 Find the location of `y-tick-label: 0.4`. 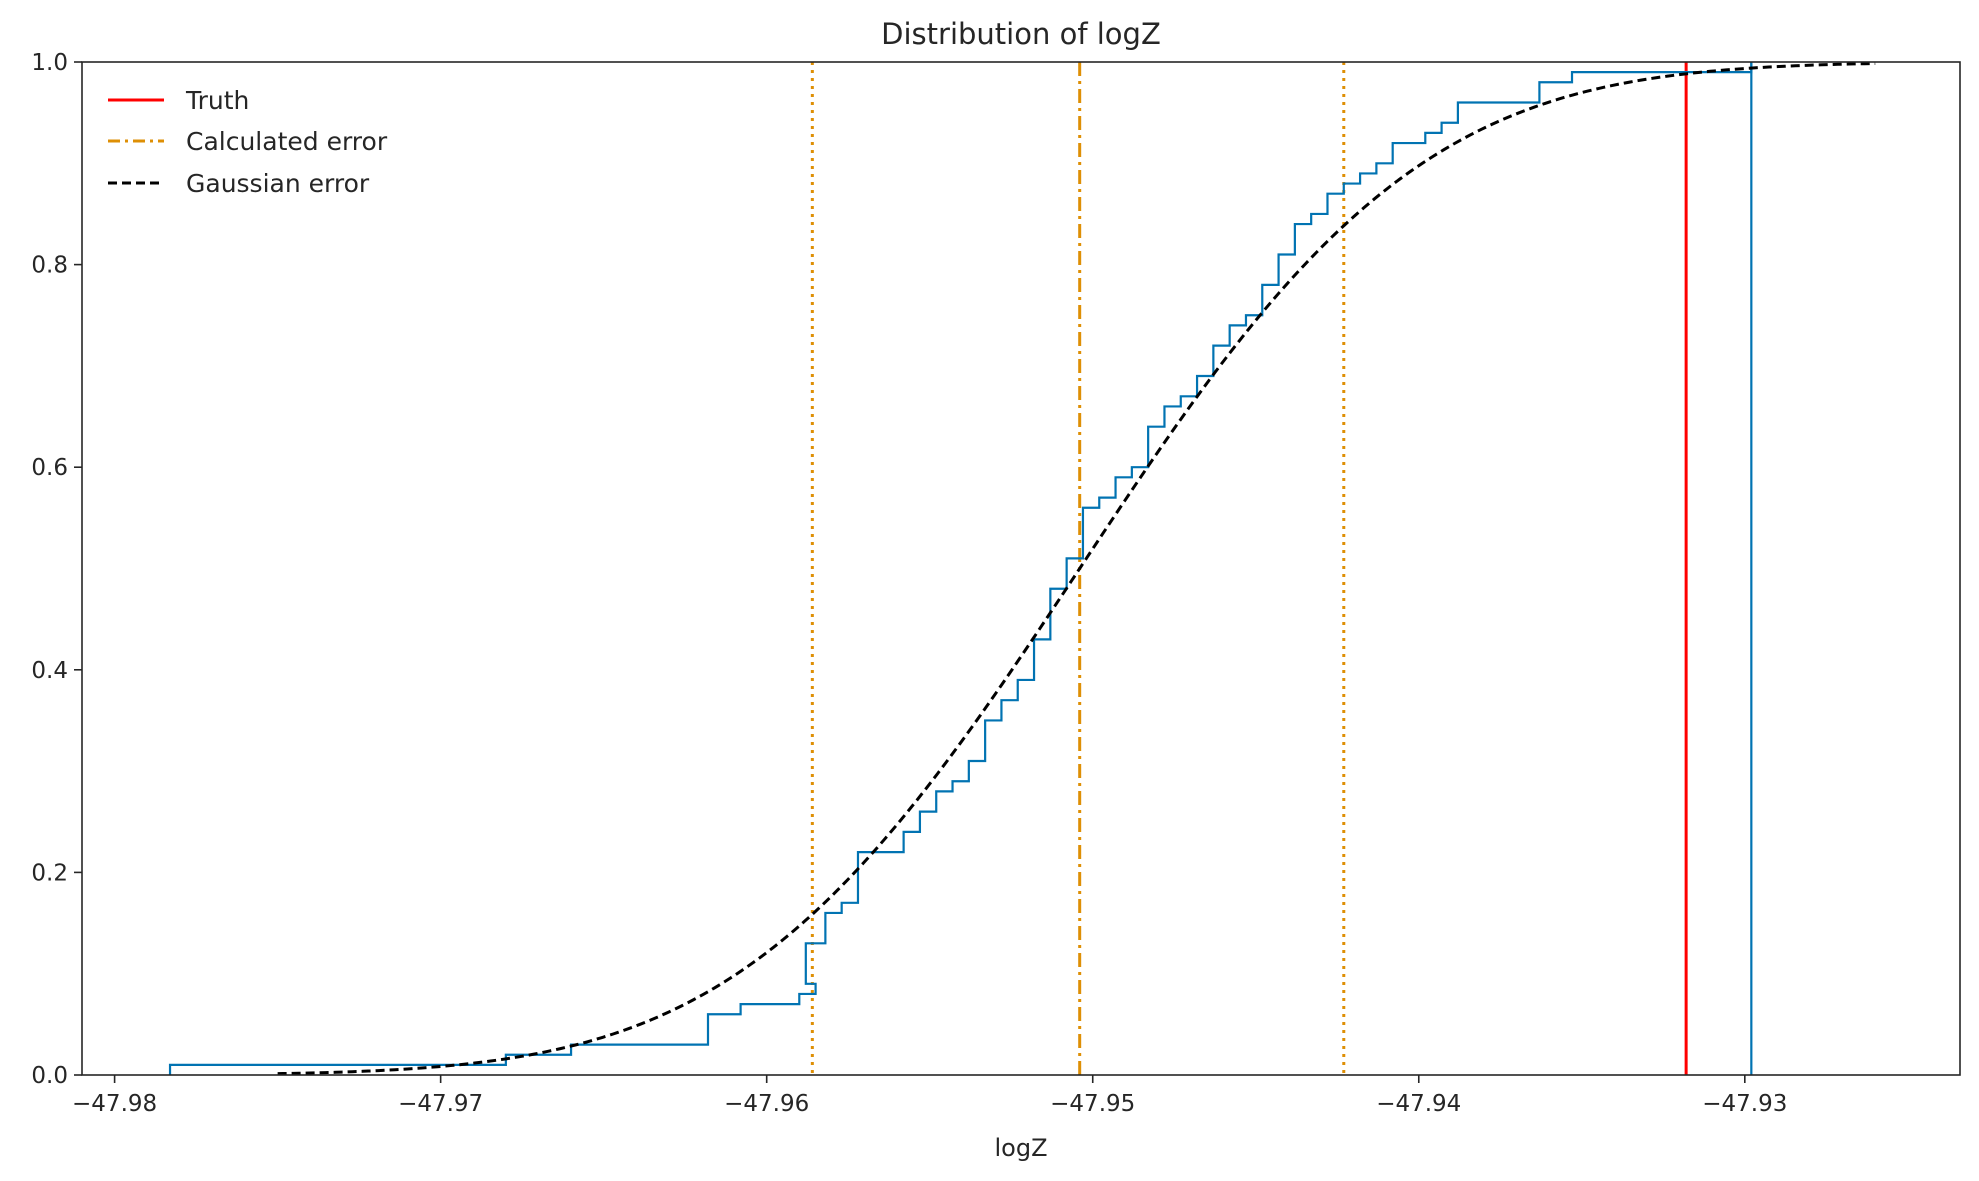

y-tick-label: 0.4 is located at coordinates (49, 671).